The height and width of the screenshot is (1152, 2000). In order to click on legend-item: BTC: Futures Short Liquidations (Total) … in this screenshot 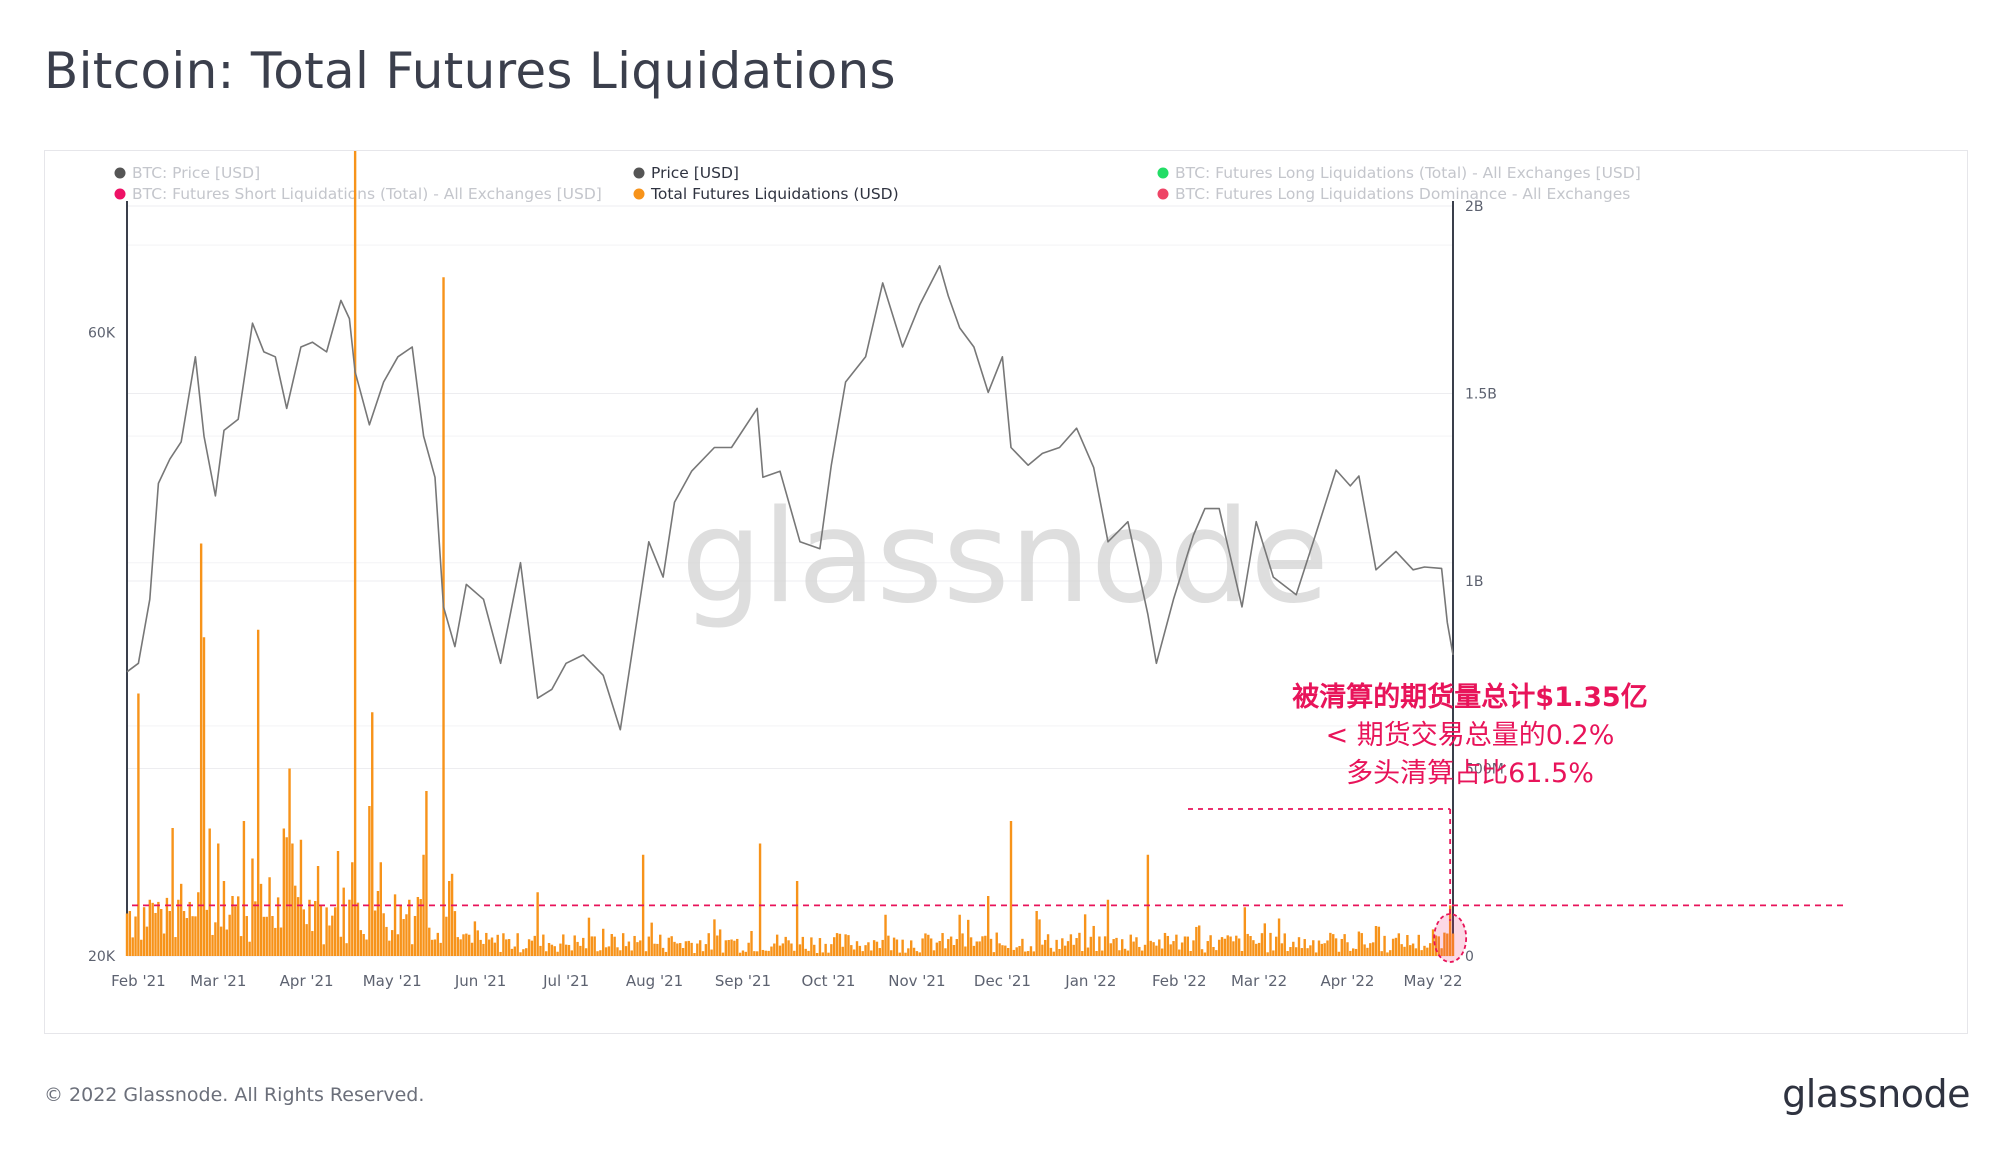, I will do `click(358, 194)`.